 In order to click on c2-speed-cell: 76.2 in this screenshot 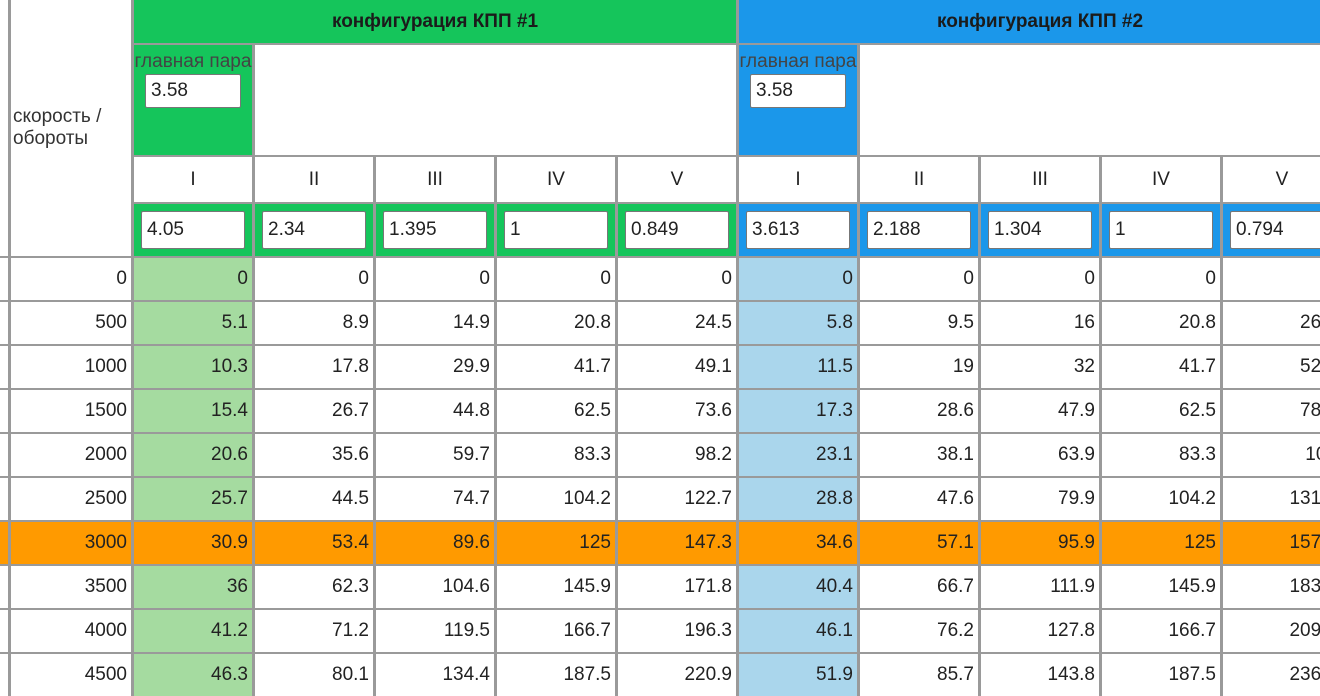, I will do `click(919, 631)`.